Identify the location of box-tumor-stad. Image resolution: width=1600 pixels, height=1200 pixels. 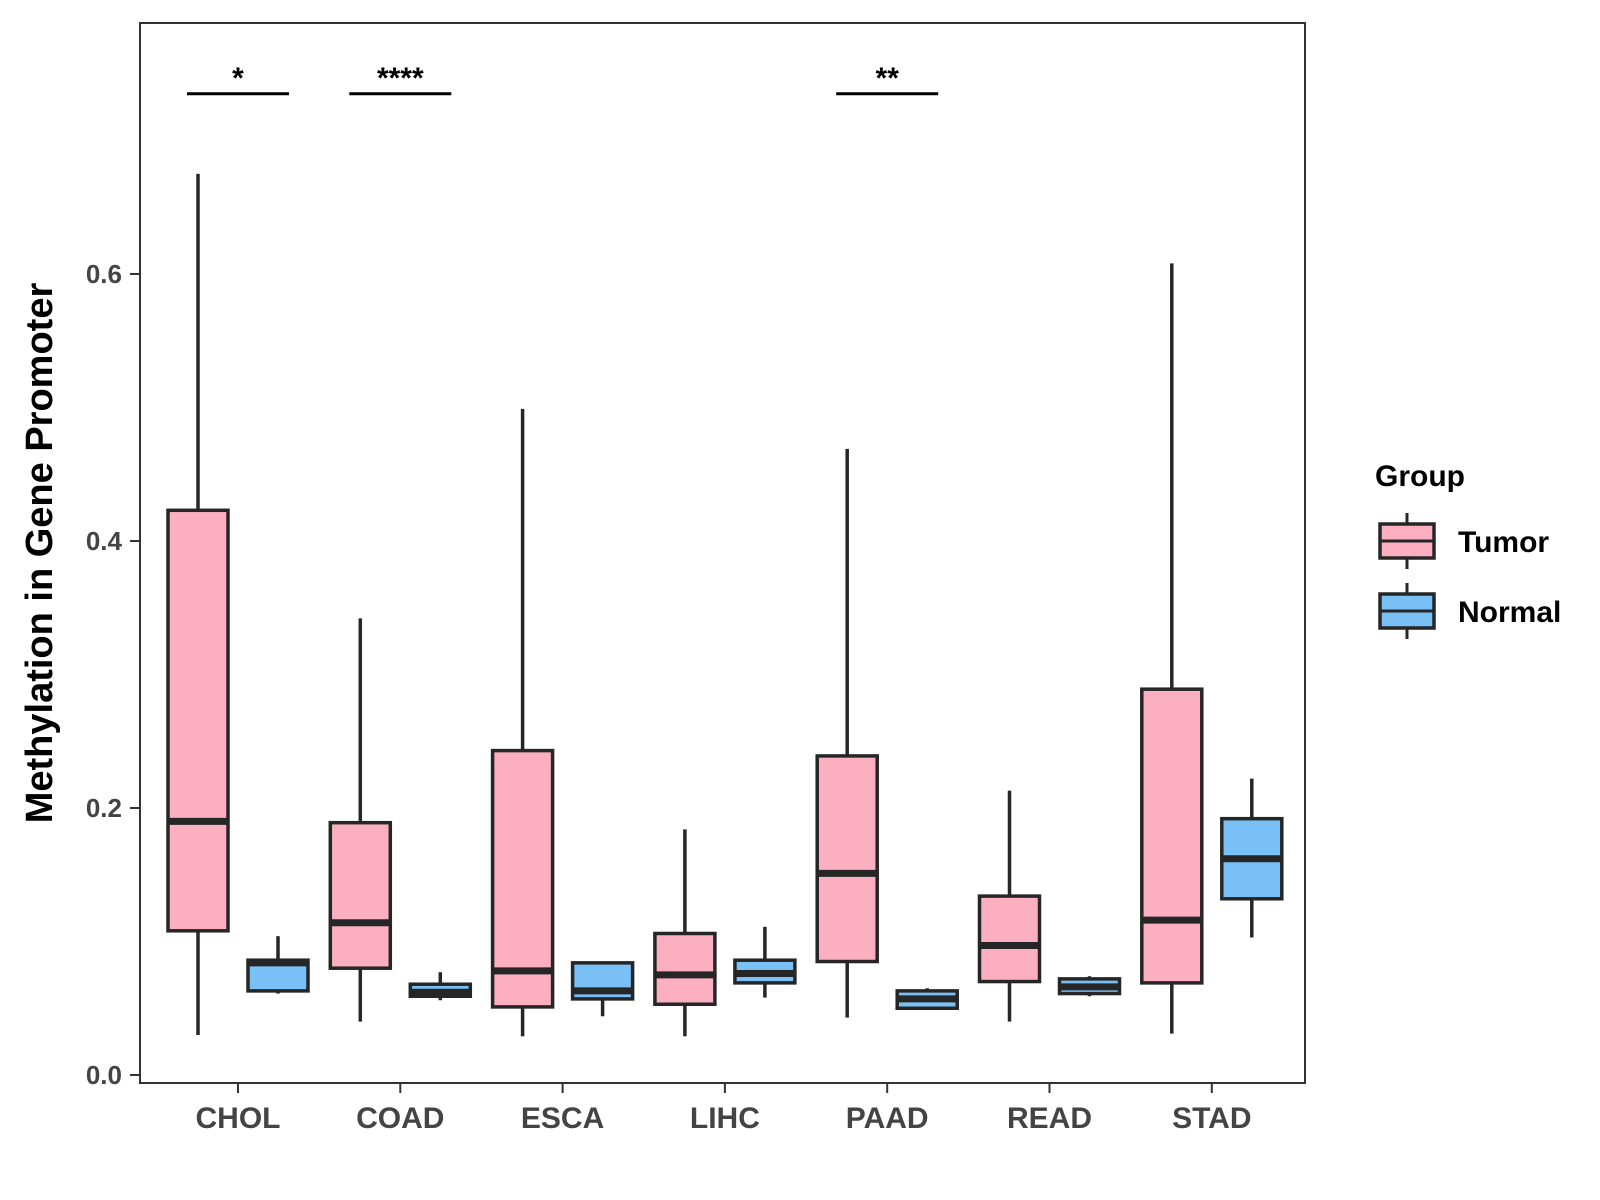
(1172, 836).